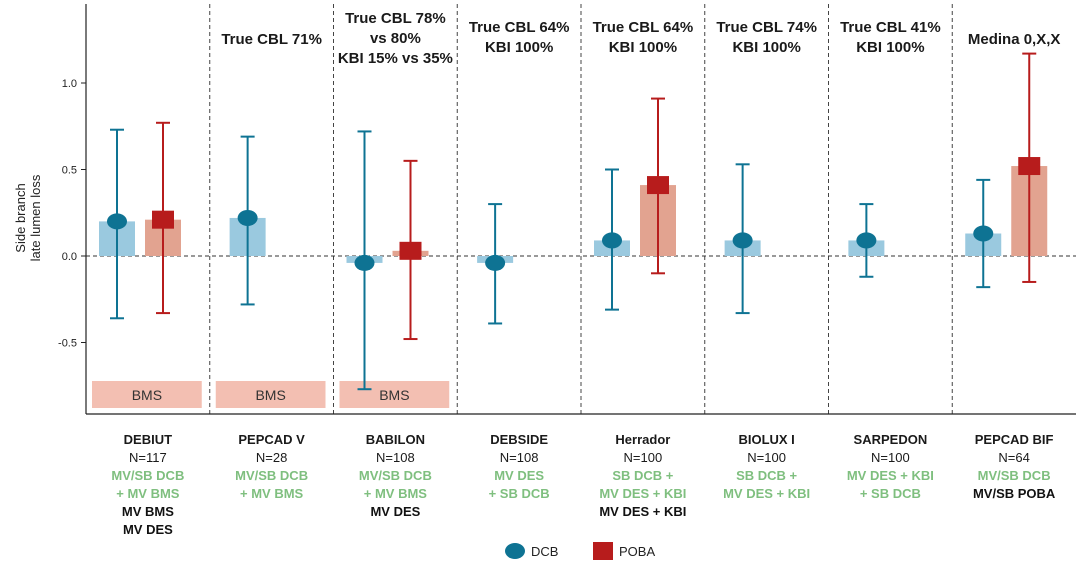  Describe the element at coordinates (395, 38) in the screenshot. I see `panel-header-line: vs 80%` at that location.